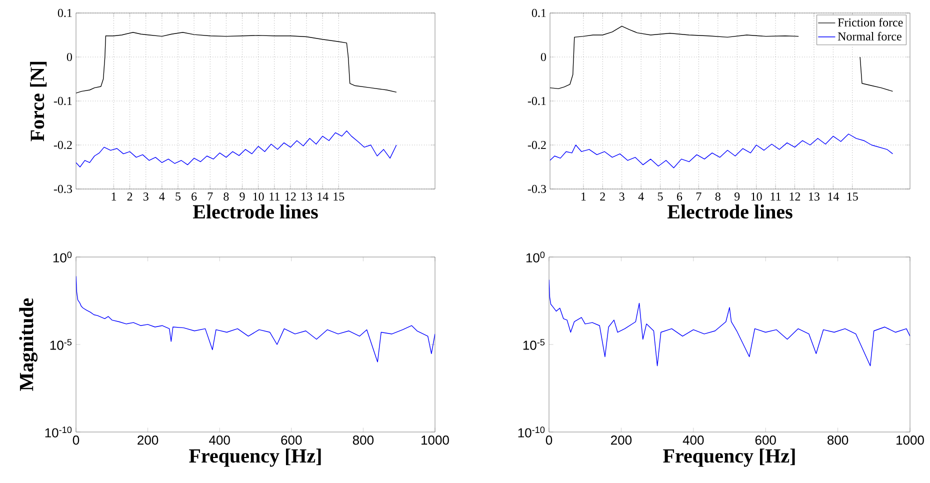 This screenshot has width=930, height=483. I want to click on legend-label: Normal force, so click(870, 36).